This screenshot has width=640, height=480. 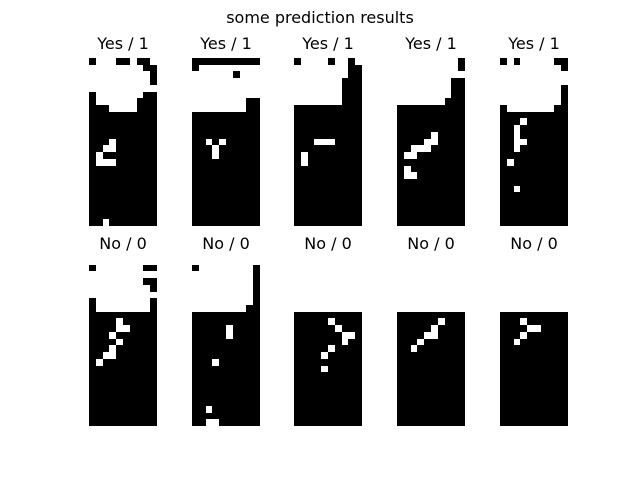 I want to click on panel-1: Yes / 1, so click(x=123, y=130).